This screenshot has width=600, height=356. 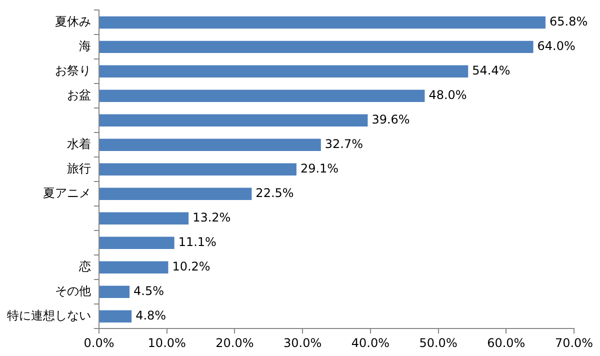 What do you see at coordinates (303, 343) in the screenshot?
I see `x-tick-label: 30.0%` at bounding box center [303, 343].